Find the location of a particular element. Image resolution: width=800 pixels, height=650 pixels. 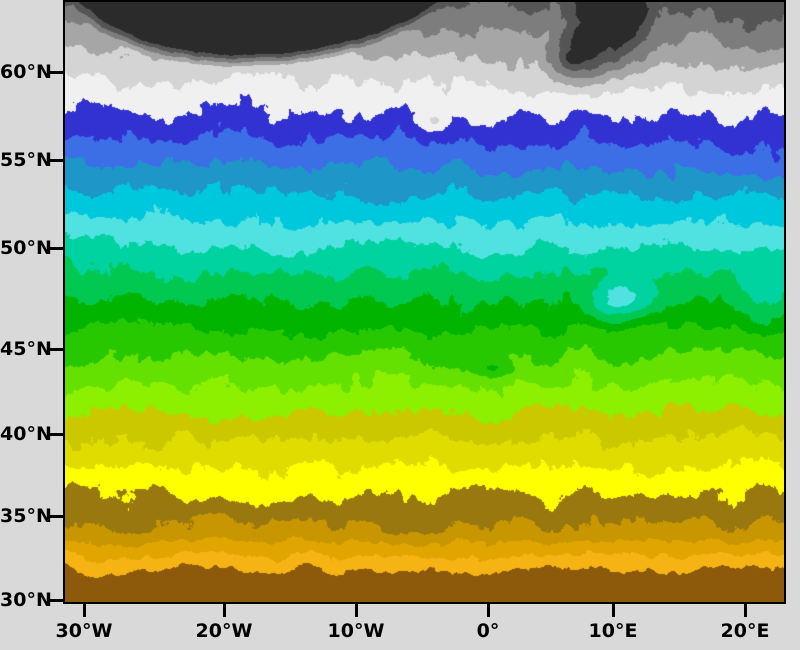

x-tick-label-0: 30°W is located at coordinates (84, 631).